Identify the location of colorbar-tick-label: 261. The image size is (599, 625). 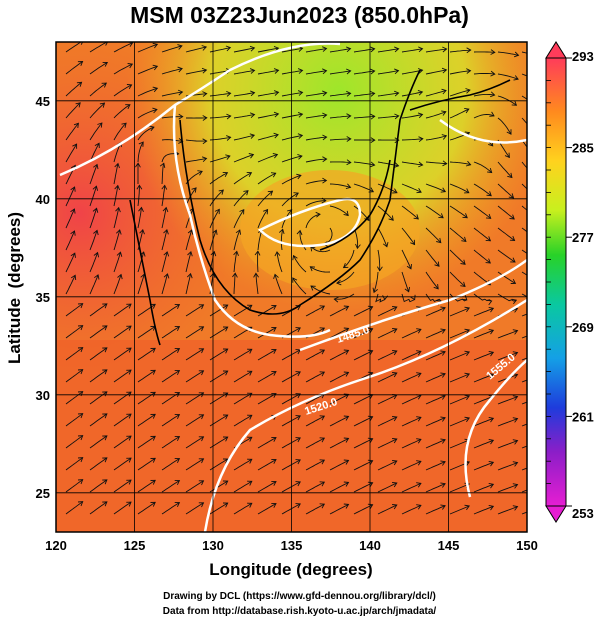
(583, 416).